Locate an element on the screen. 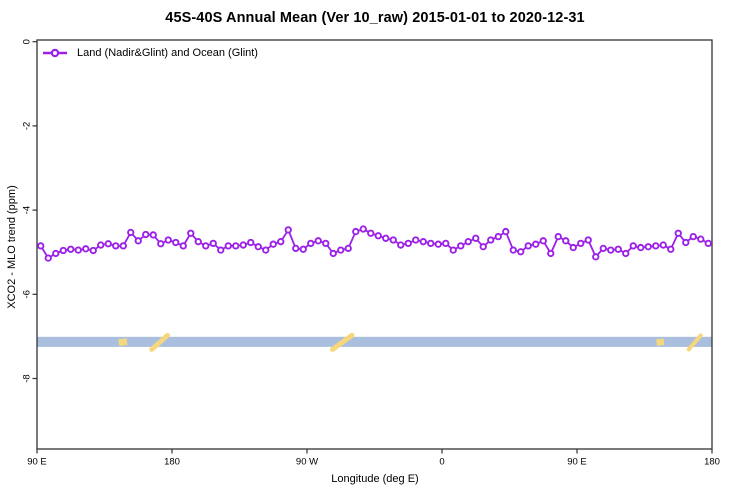  y-tick-label: 0 is located at coordinates (27, 41).